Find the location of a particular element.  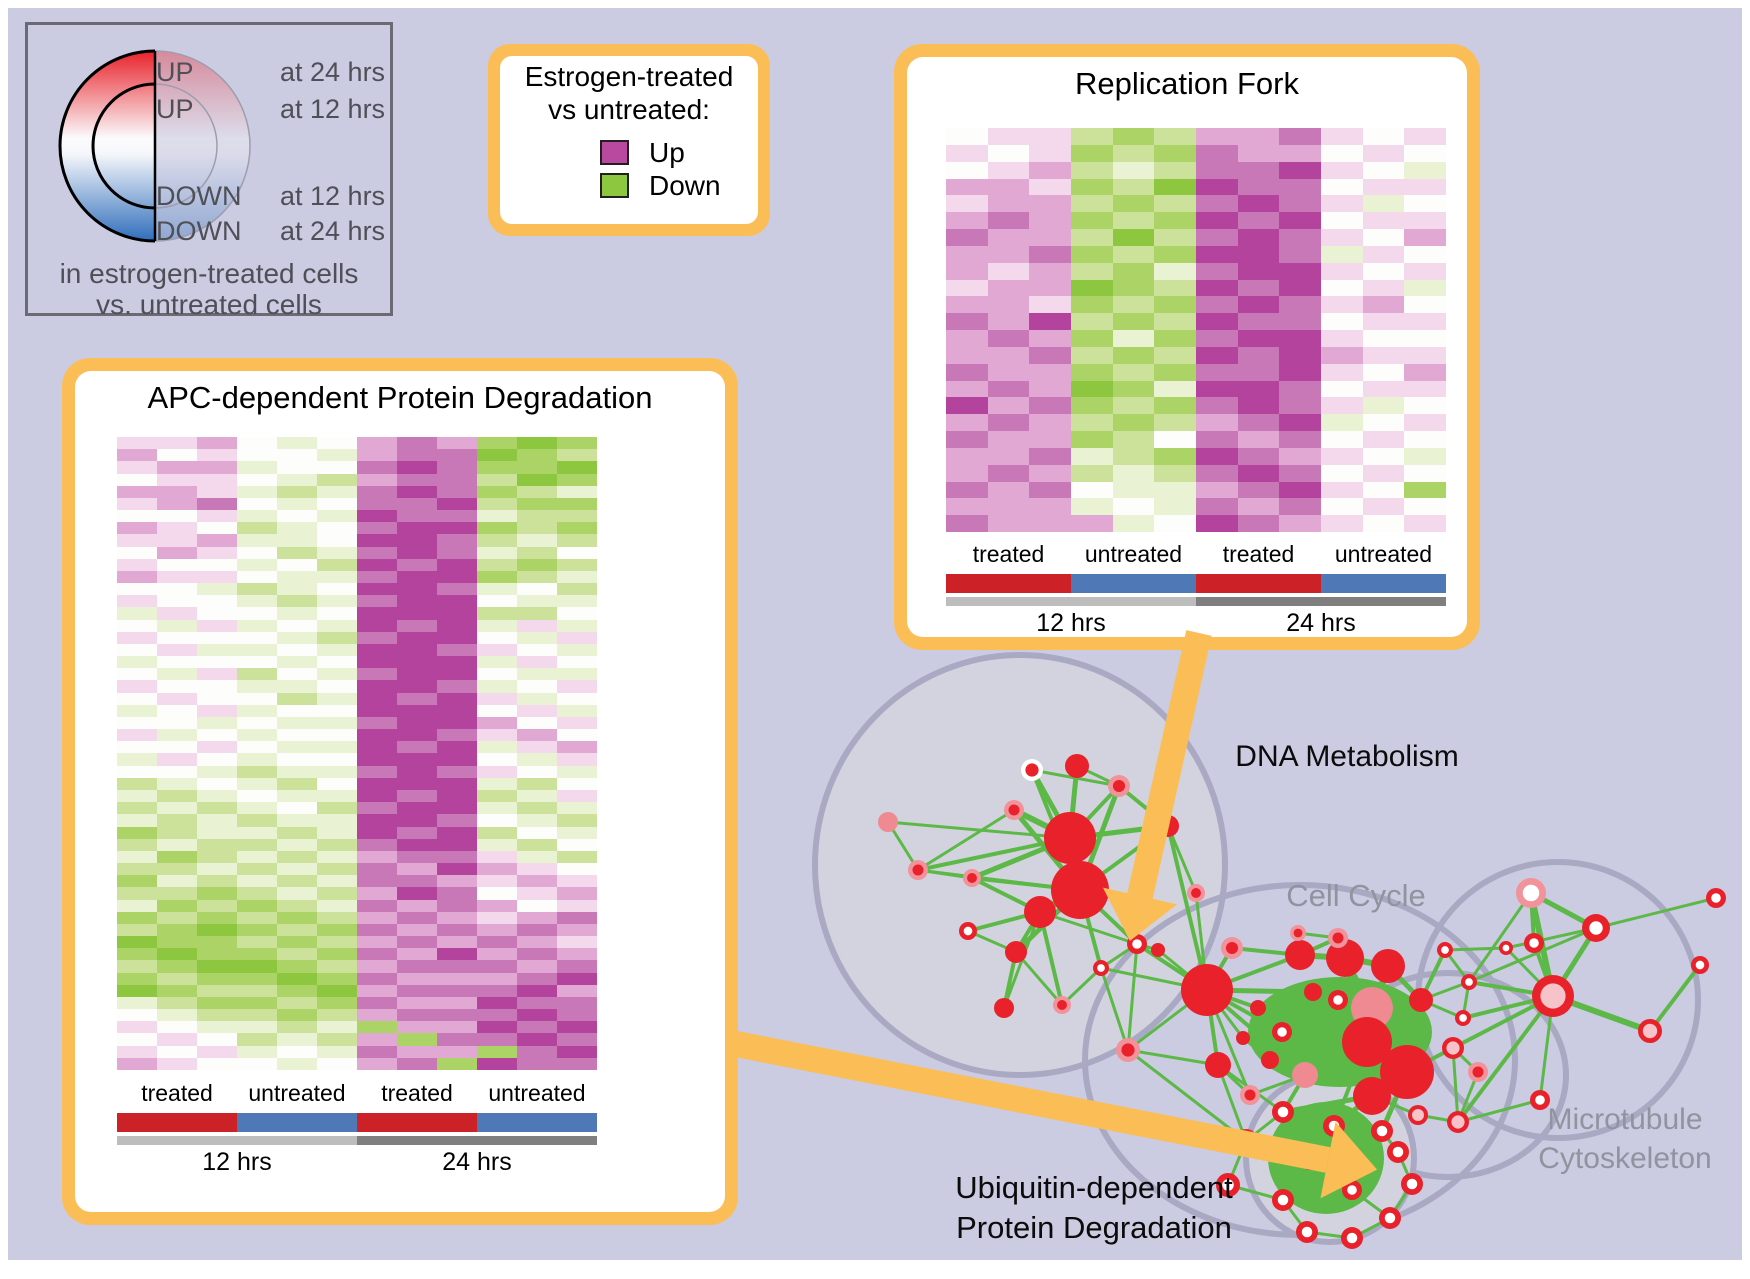

cell-cycle-label: Cell Cycle is located at coordinates (1356, 895).